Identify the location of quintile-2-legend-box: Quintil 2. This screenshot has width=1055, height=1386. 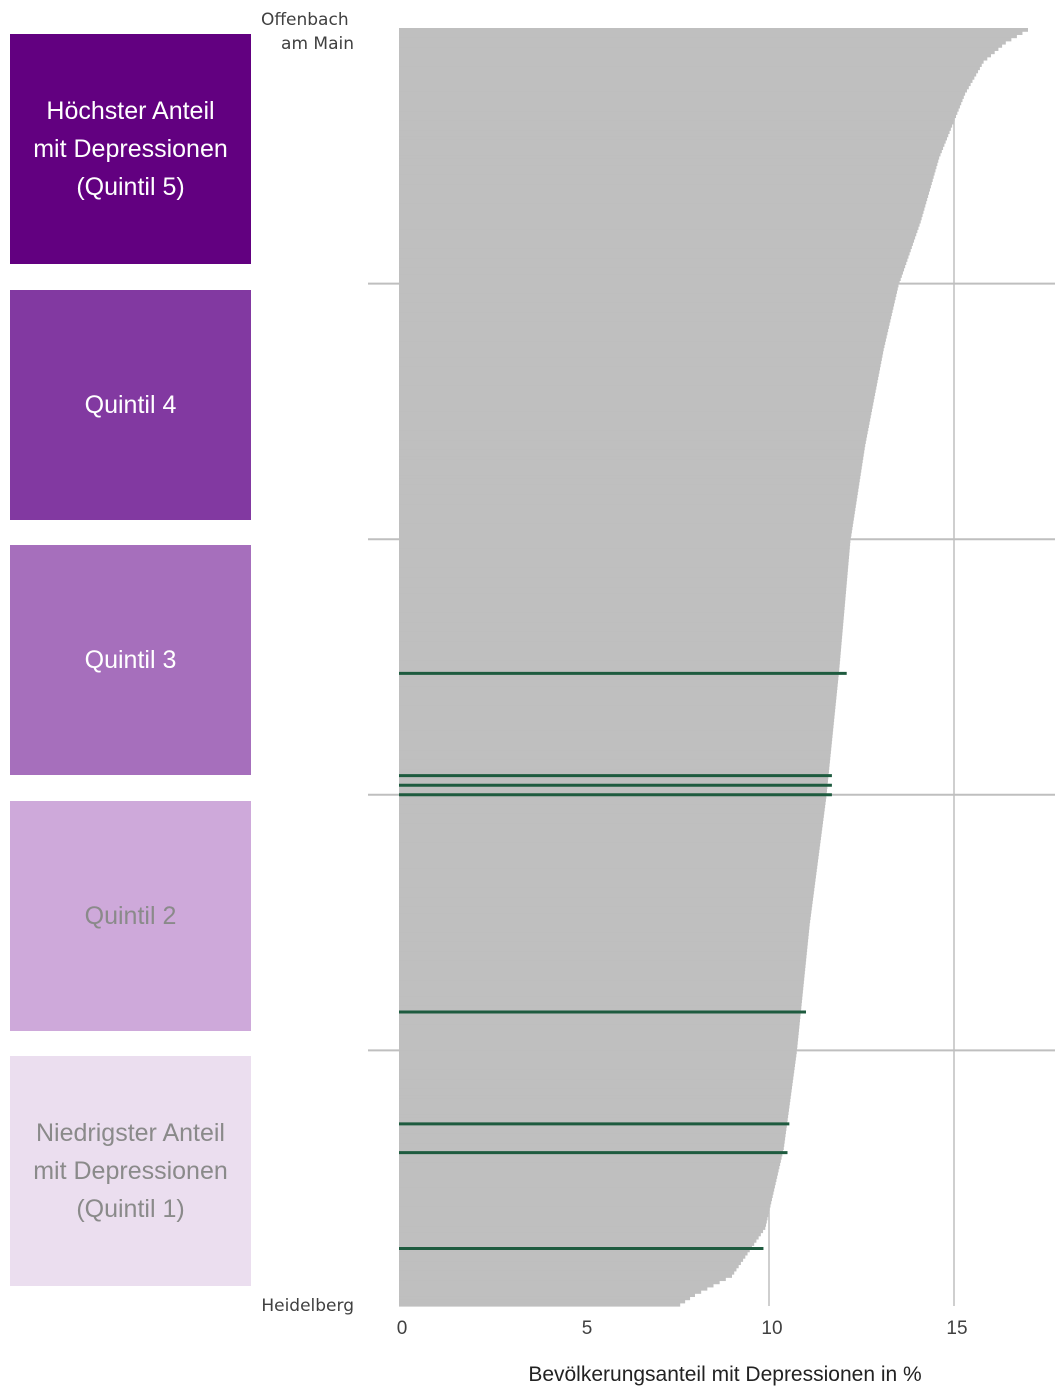
(130, 916).